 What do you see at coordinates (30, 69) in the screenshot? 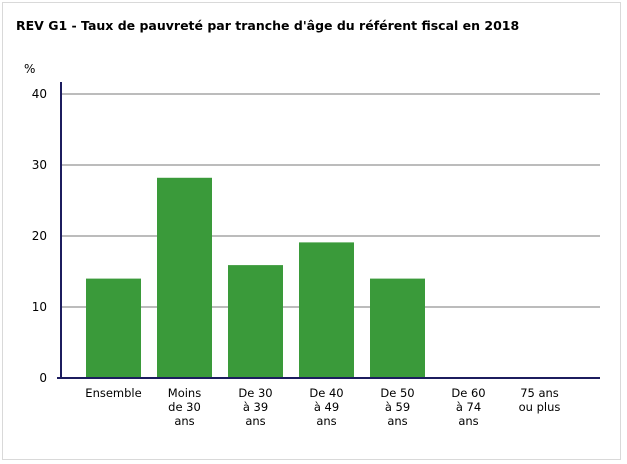
I see `y-axis-unit-label: %` at bounding box center [30, 69].